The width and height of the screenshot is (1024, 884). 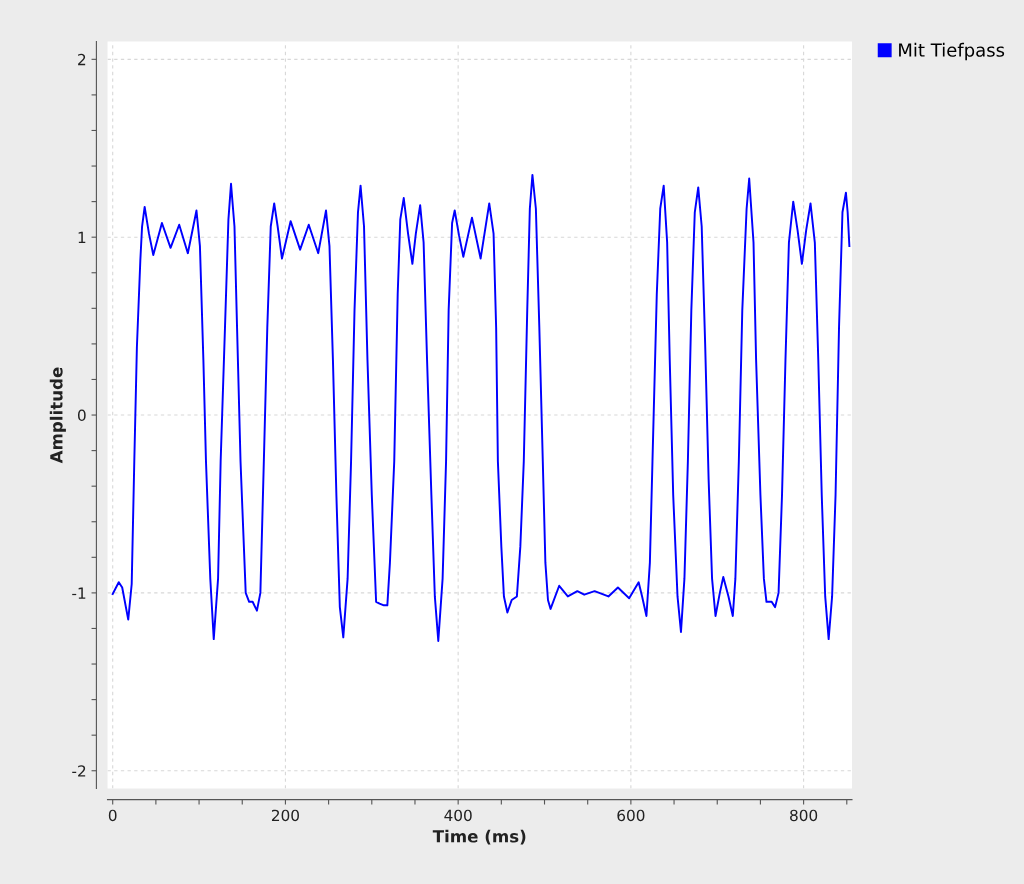 I want to click on x-tick-label: 0, so click(x=112, y=815).